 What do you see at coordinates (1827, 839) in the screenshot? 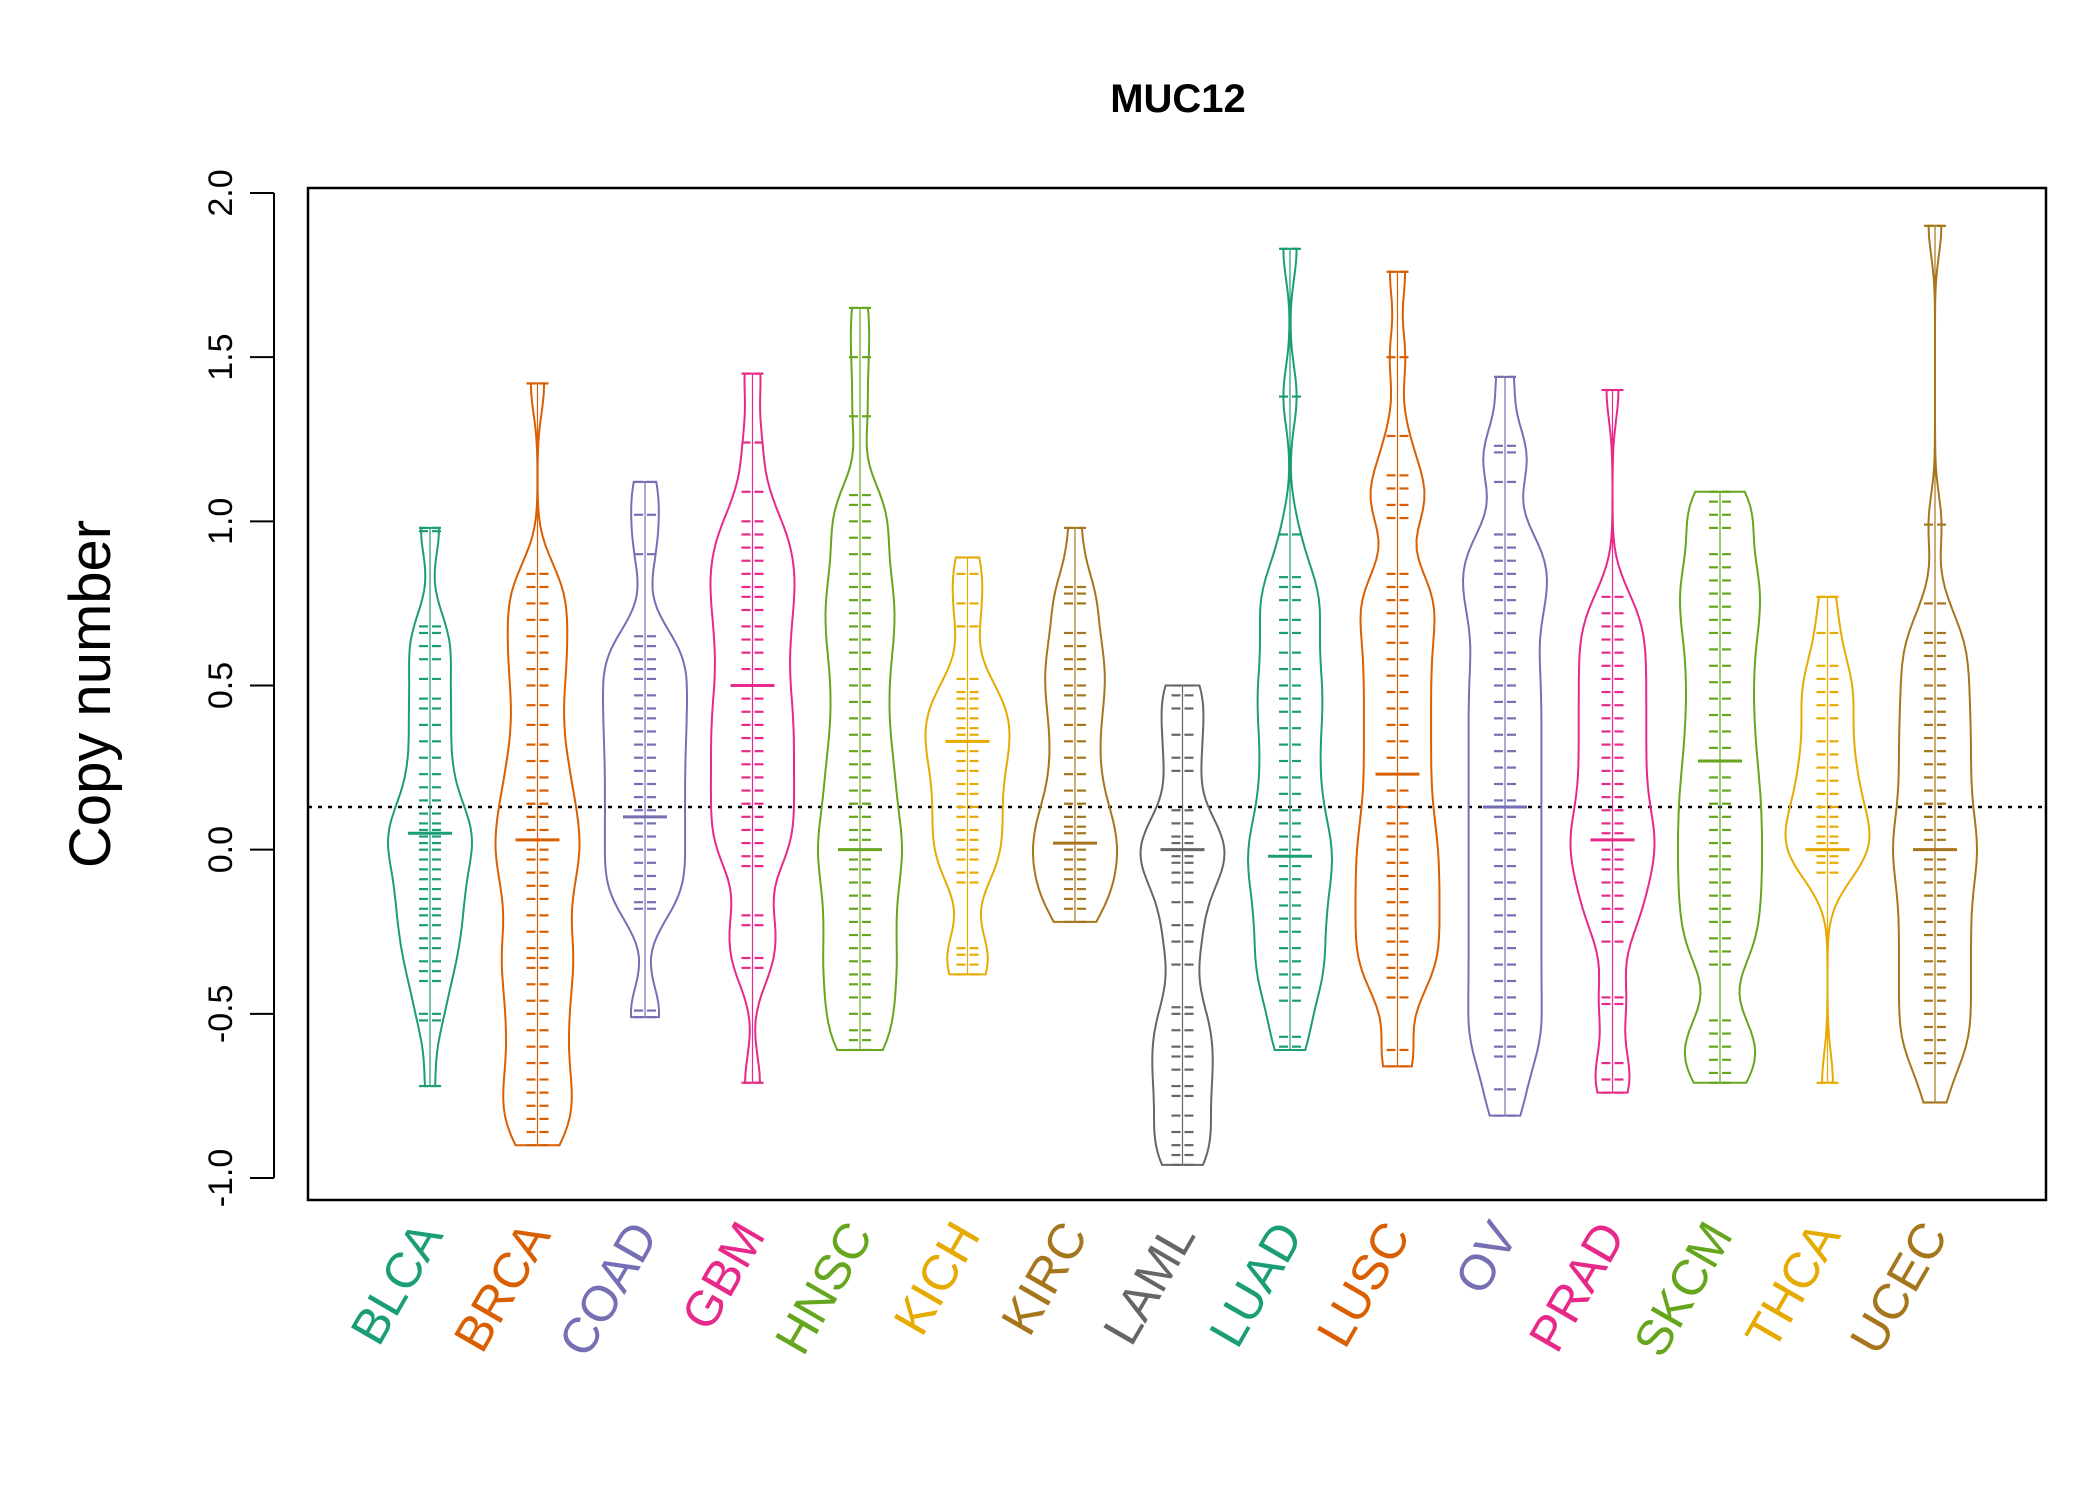
I see `bean-thca` at bounding box center [1827, 839].